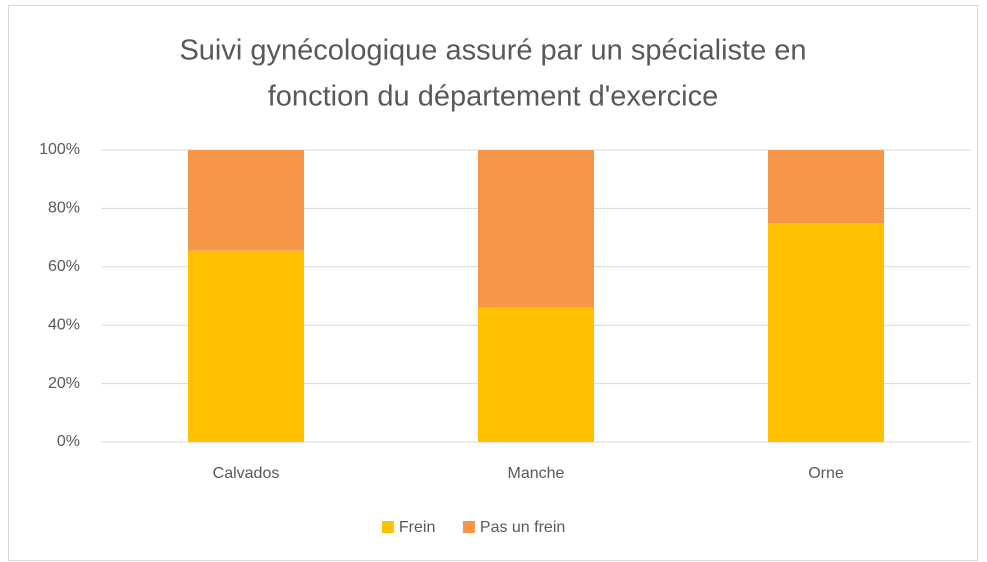 This screenshot has width=987, height=562. I want to click on x-tick-label: Manche, so click(536, 473).